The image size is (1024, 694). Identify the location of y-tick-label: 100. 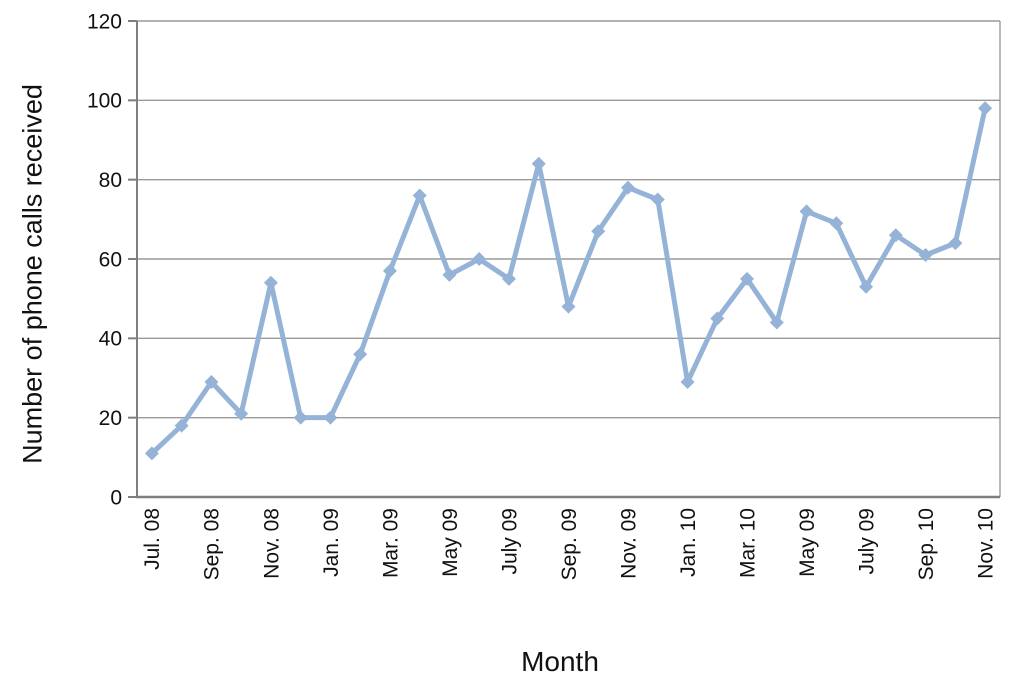
(104, 101).